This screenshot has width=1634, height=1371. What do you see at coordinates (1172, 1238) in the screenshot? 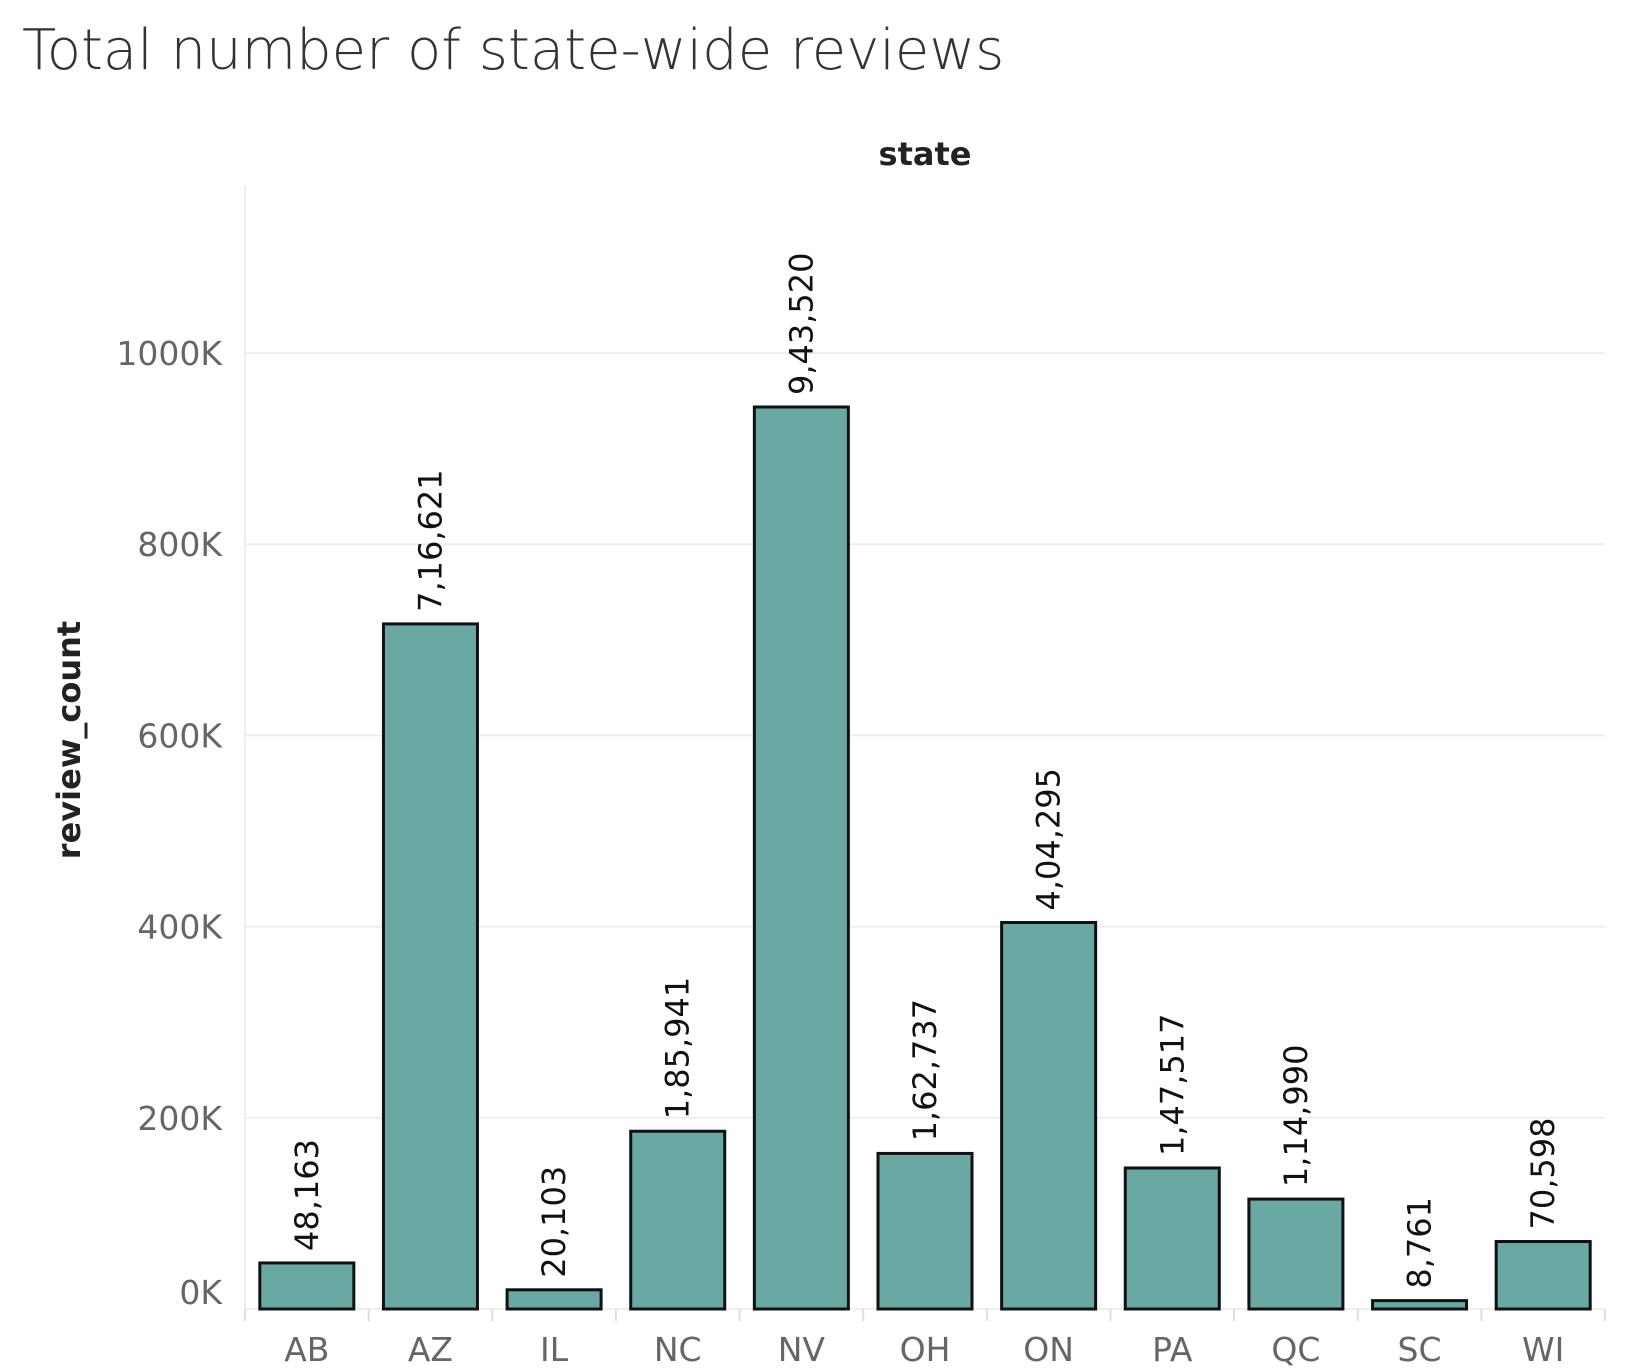
I see `bar-pa` at bounding box center [1172, 1238].